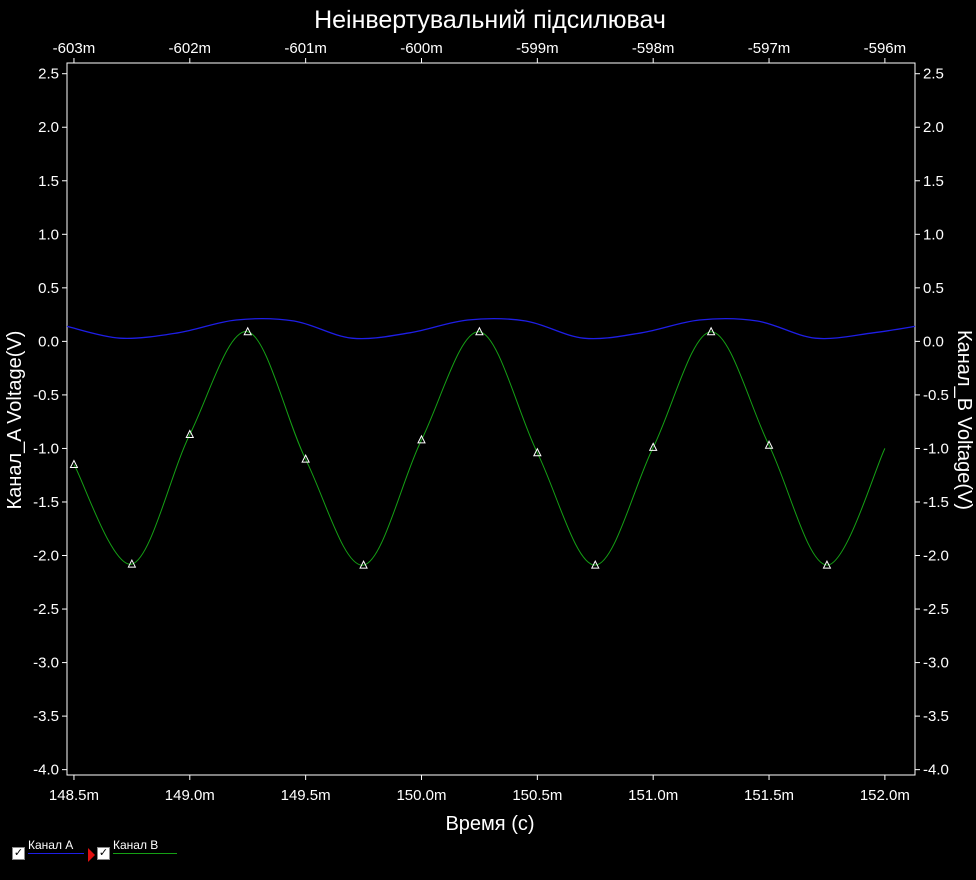 The width and height of the screenshot is (976, 880). I want to click on left-tick-label: -2.0, so click(46, 556).